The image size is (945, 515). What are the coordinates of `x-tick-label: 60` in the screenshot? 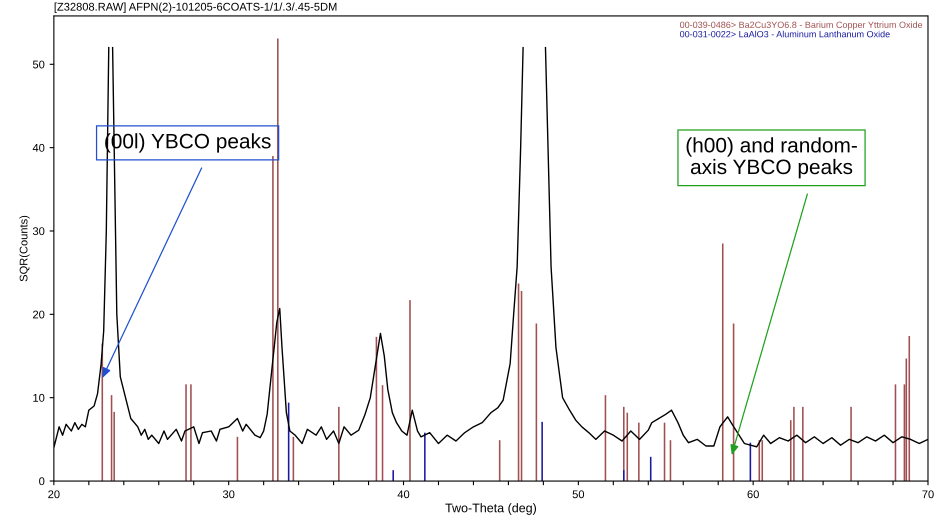 It's located at (753, 494).